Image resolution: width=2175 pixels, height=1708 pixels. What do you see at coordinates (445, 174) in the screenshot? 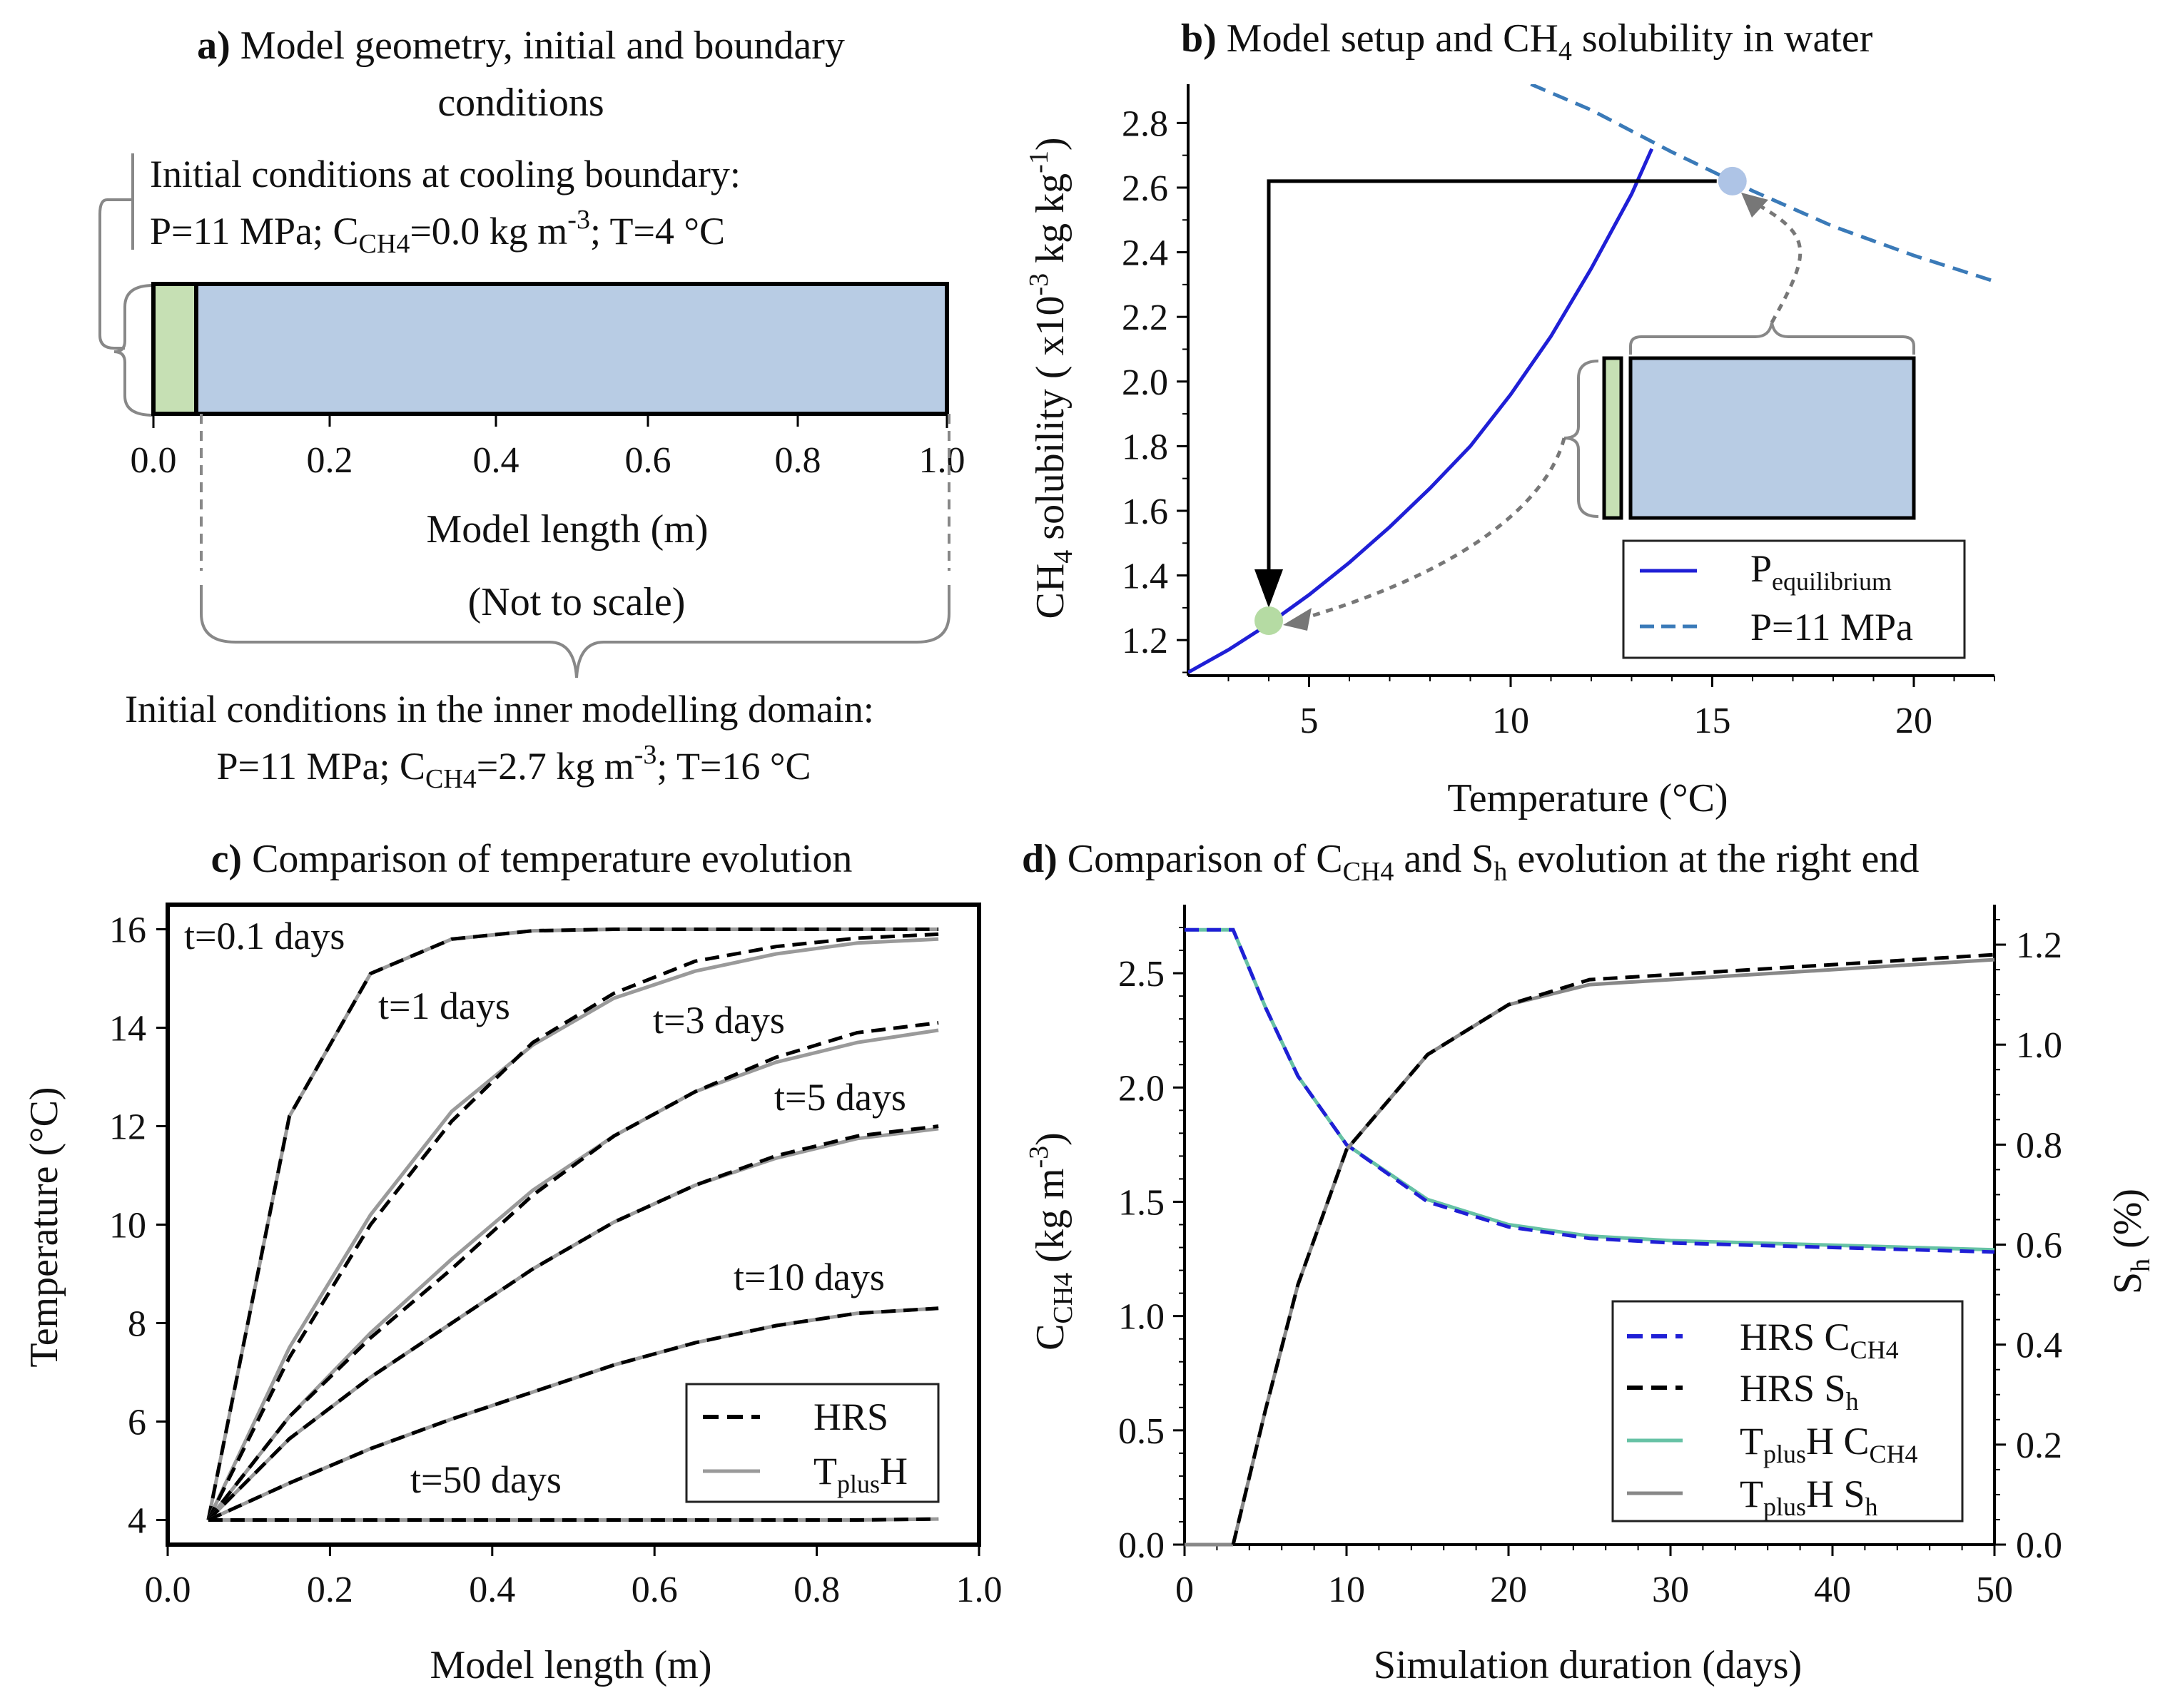
I see `cooling-conditions-title: Initial conditions at cooling boundary:` at bounding box center [445, 174].